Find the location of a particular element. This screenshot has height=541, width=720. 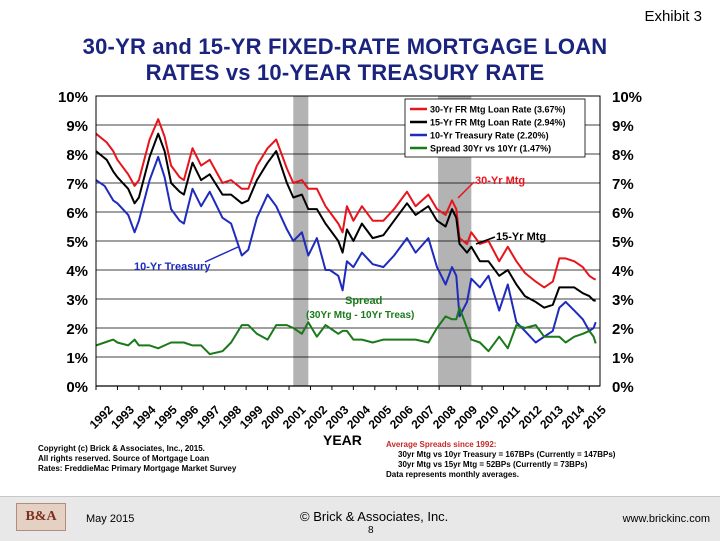

x-axis-title: YEAR is located at coordinates (342, 440).